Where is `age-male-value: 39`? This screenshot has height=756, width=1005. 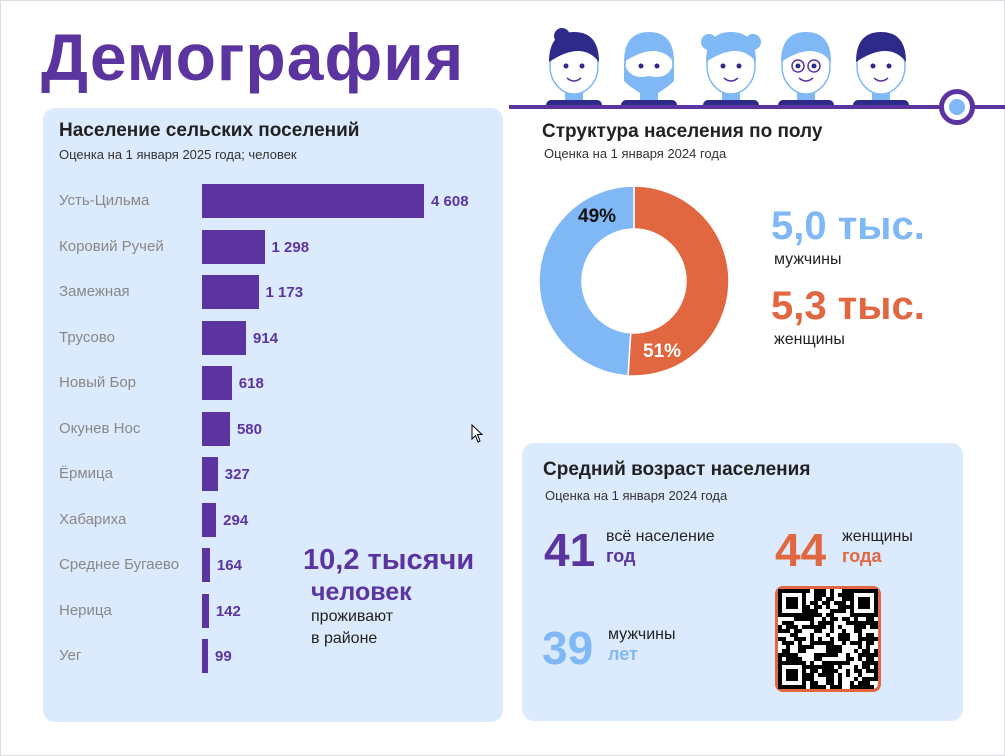 age-male-value: 39 is located at coordinates (568, 648).